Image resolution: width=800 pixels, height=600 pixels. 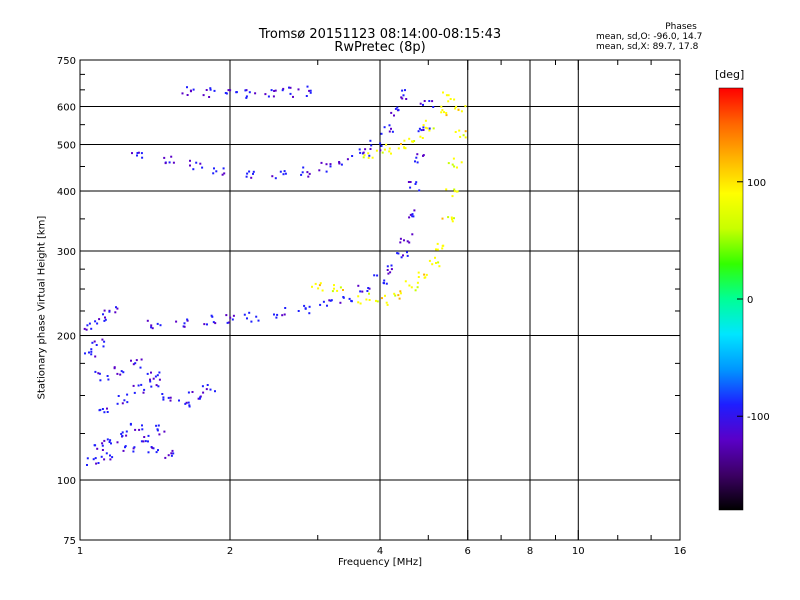 I want to click on y-tick-label: 100, so click(x=66, y=481).